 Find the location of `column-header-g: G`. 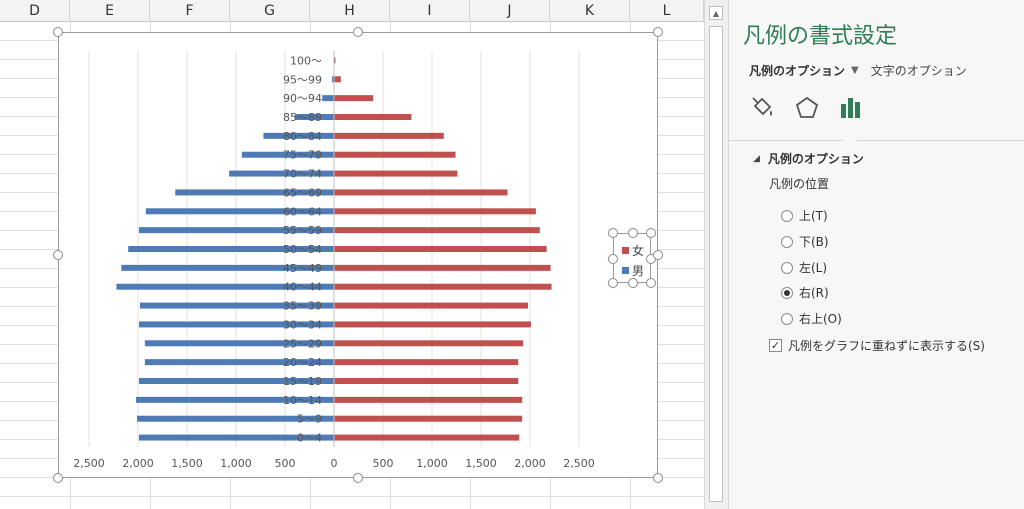

column-header-g: G is located at coordinates (270, 11).